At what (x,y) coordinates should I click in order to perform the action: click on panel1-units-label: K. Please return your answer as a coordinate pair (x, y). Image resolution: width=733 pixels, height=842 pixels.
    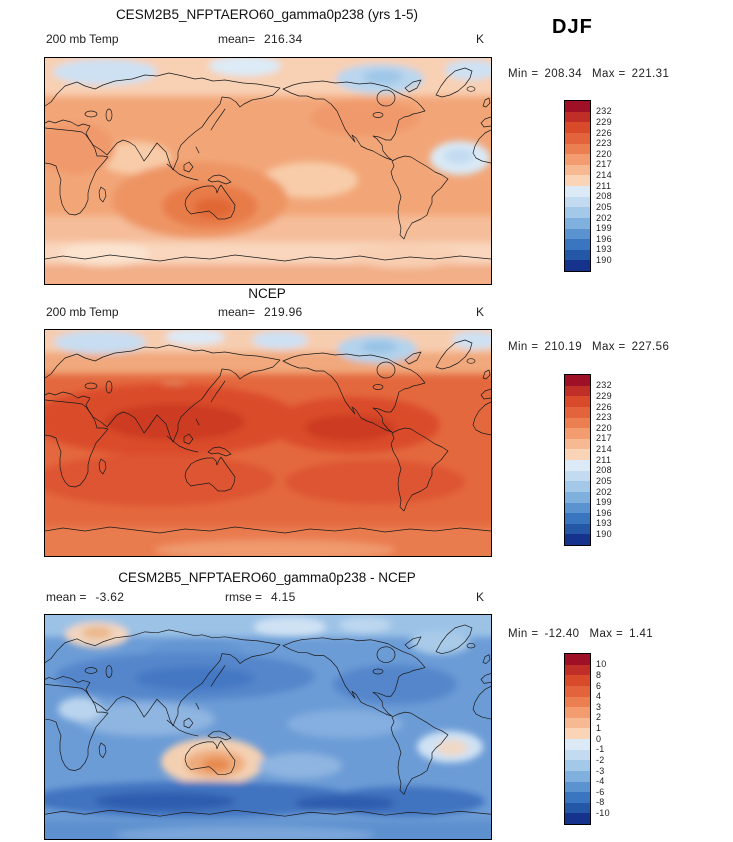
    Looking at the image, I should click on (480, 39).